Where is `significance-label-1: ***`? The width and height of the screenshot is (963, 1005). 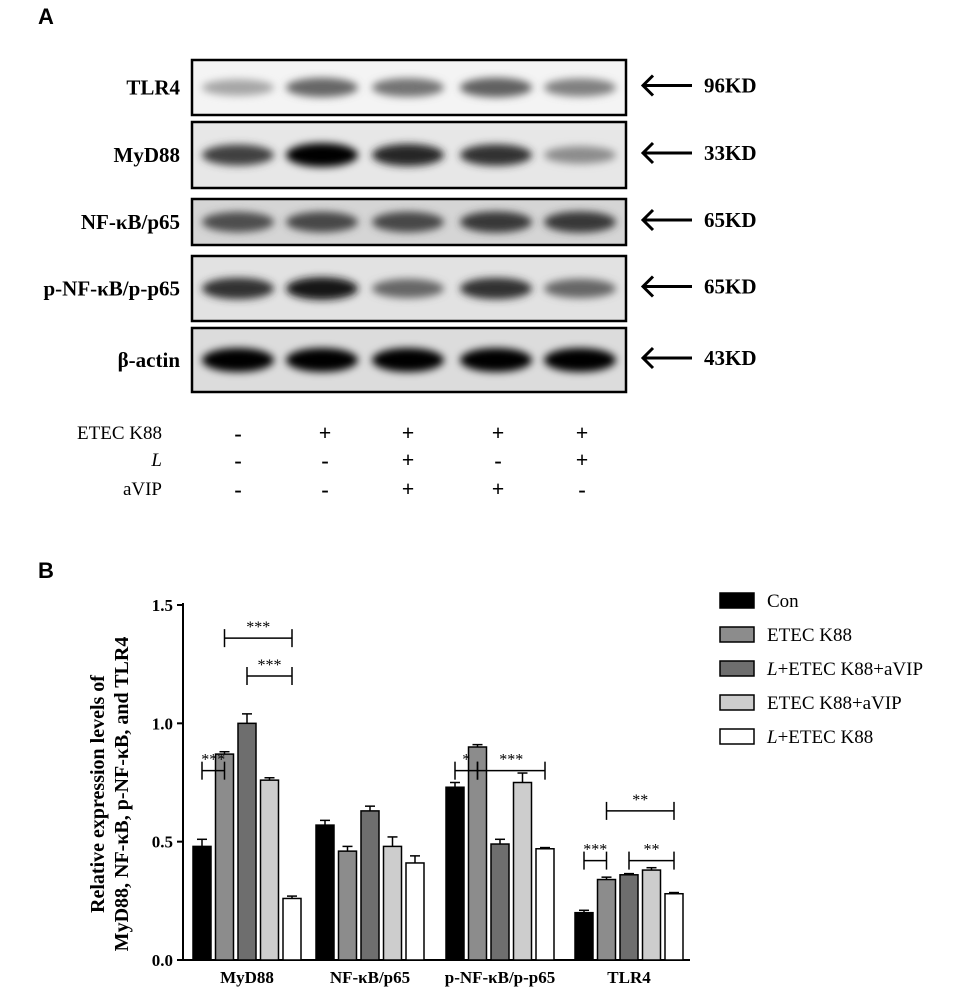 significance-label-1: *** is located at coordinates (258, 627).